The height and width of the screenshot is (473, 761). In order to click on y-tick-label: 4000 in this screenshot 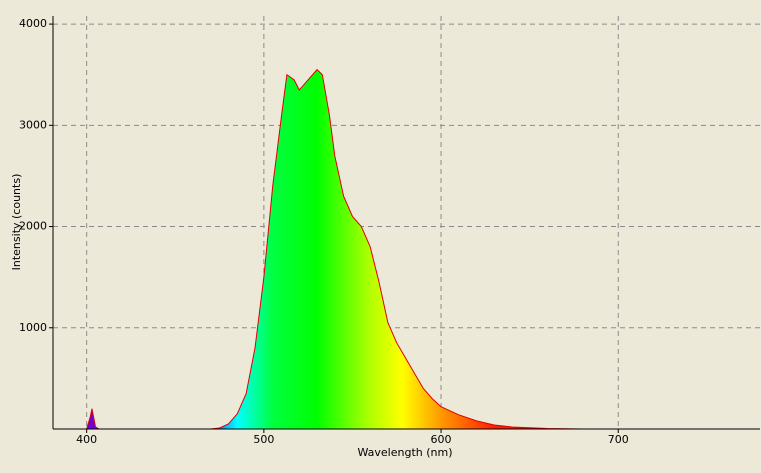, I will do `click(33, 23)`.